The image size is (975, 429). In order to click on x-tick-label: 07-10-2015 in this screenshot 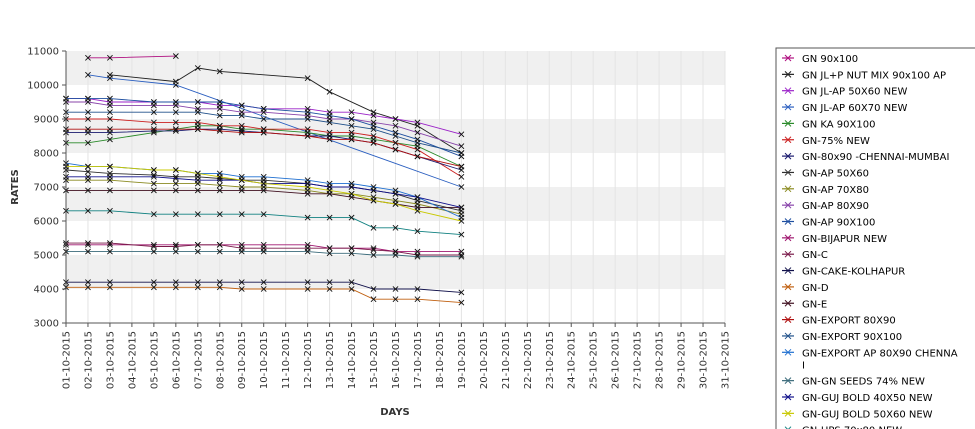, I will do `click(198, 360)`.